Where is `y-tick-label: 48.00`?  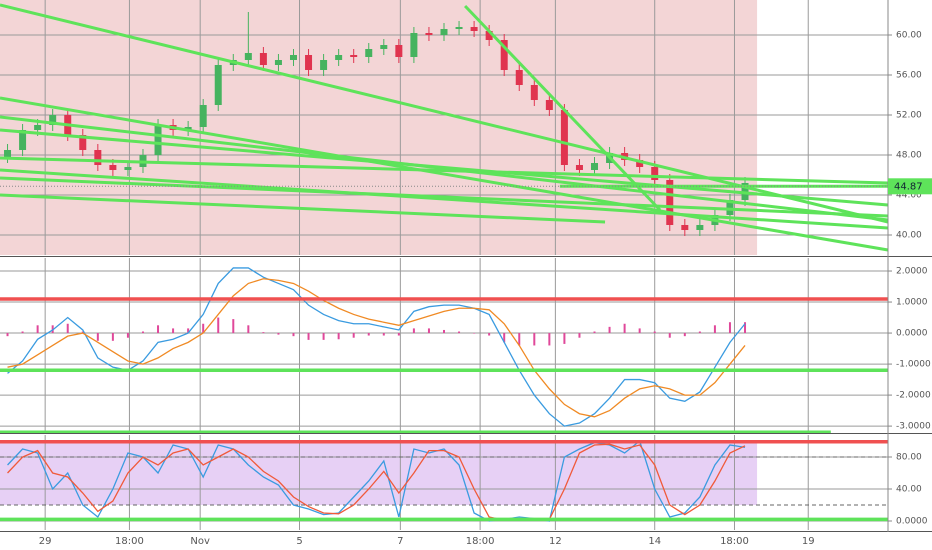
y-tick-label: 48.00 is located at coordinates (909, 156).